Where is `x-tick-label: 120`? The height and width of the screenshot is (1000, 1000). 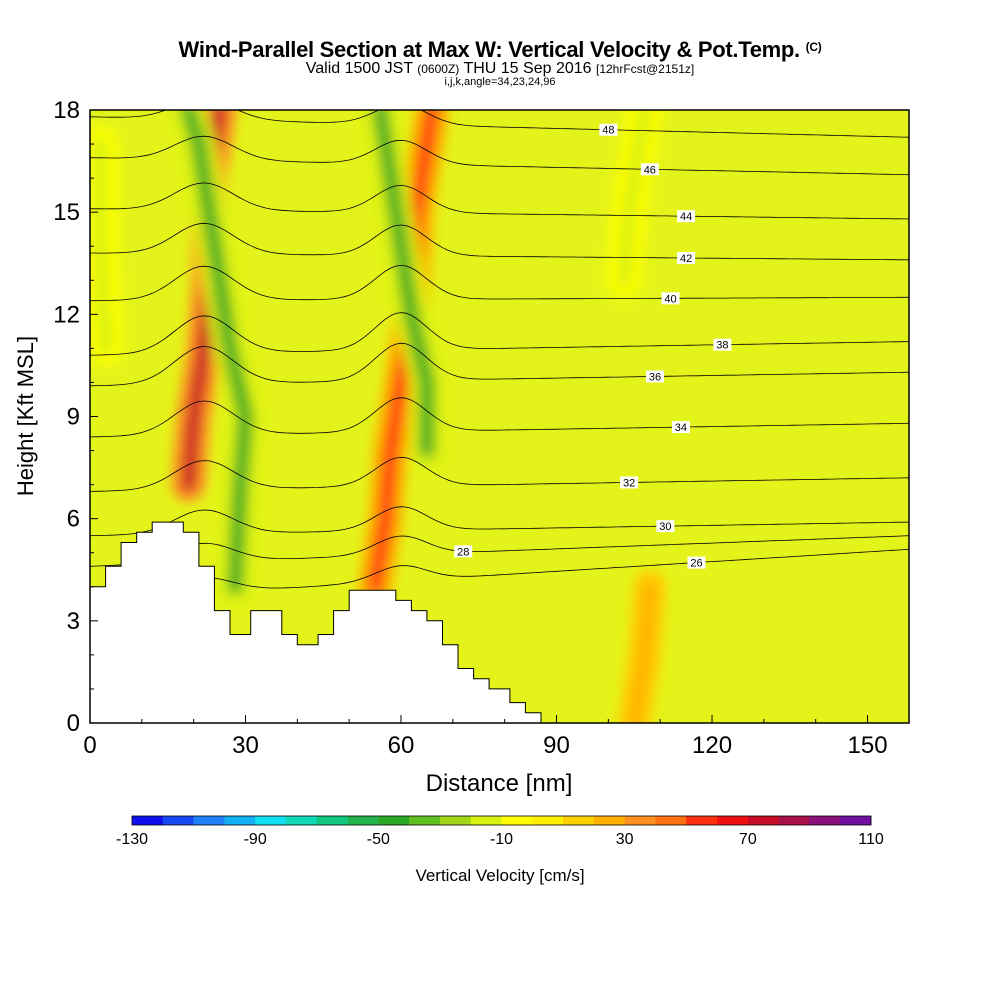
x-tick-label: 120 is located at coordinates (712, 745).